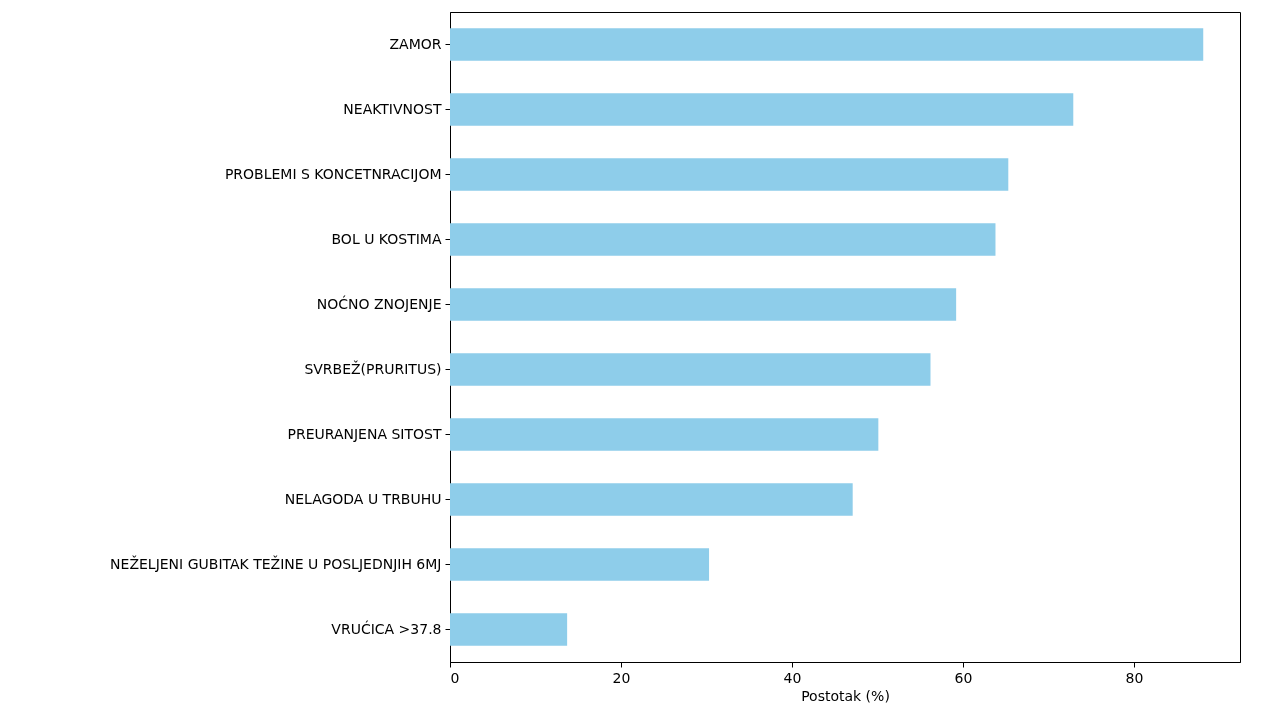  Describe the element at coordinates (845, 695) in the screenshot. I see `x-axis-title: Postotak (%)` at that location.